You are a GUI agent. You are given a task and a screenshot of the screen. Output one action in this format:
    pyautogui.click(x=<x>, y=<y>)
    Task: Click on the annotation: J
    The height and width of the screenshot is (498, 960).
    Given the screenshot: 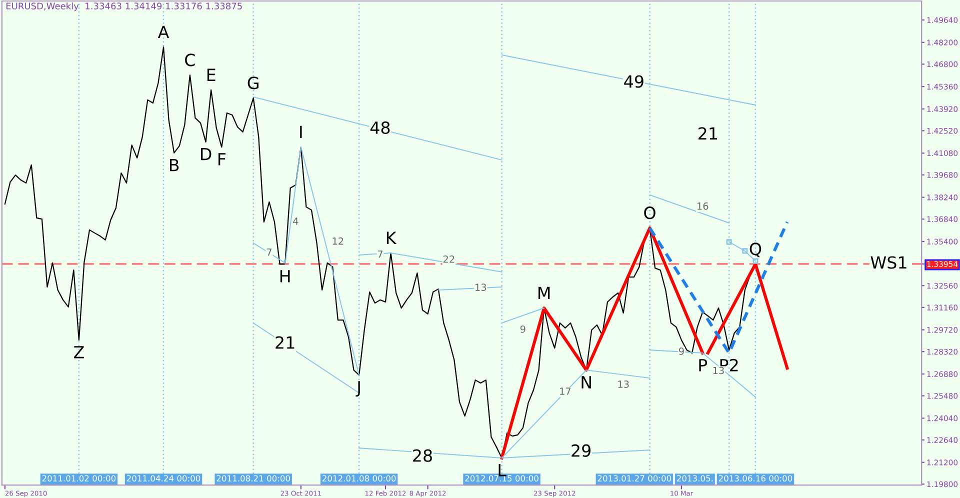 What is the action you would take?
    pyautogui.click(x=358, y=389)
    